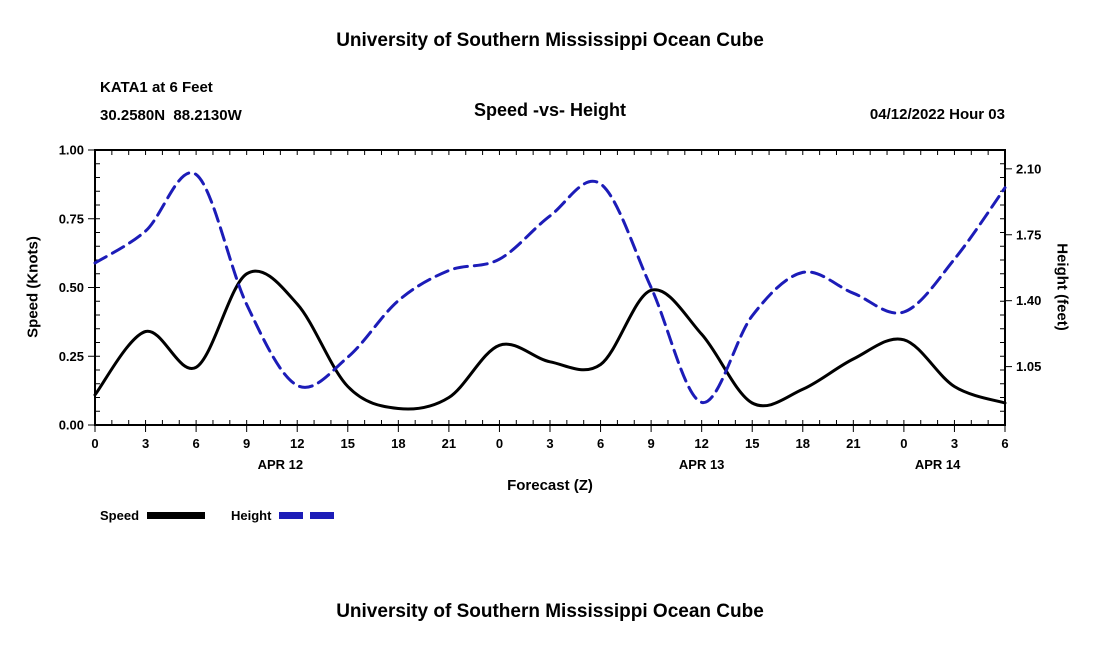 This screenshot has height=650, width=1100. I want to click on legend-item-height: Height, so click(284, 515).